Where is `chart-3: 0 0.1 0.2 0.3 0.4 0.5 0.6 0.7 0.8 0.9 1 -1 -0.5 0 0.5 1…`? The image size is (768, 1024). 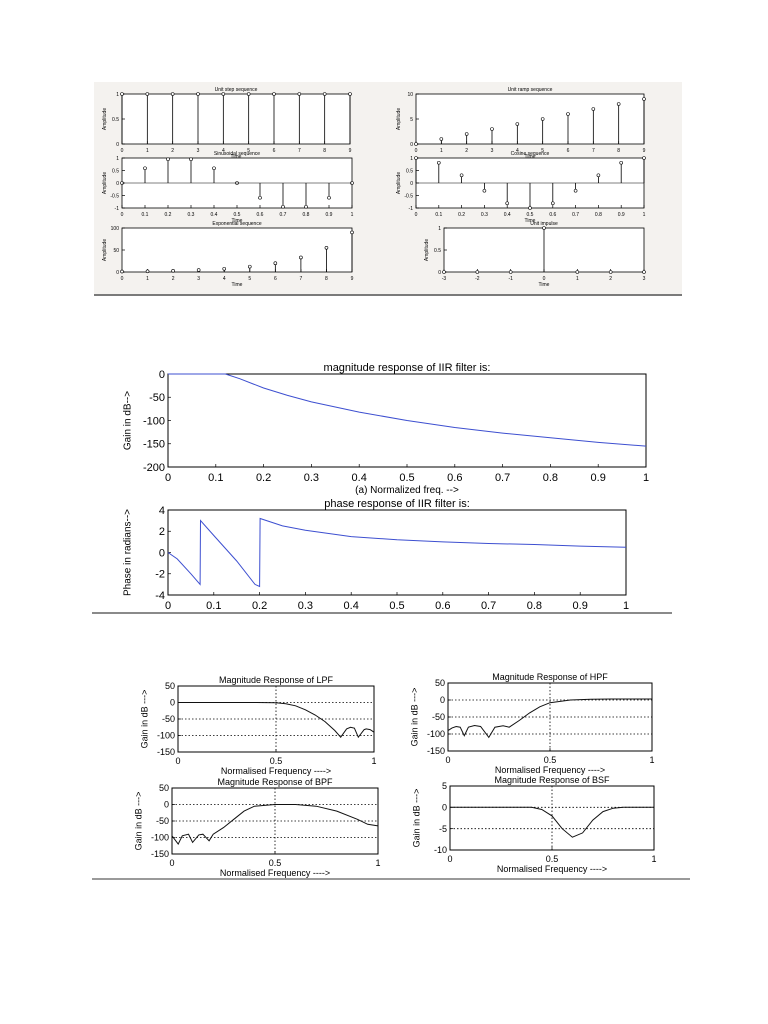
chart-3: 0 0.1 0.2 0.3 0.4 0.5 0.6 0.7 0.8 0.9 1 -1 -0.5 0 0.5 1… is located at coordinates (521, 187).